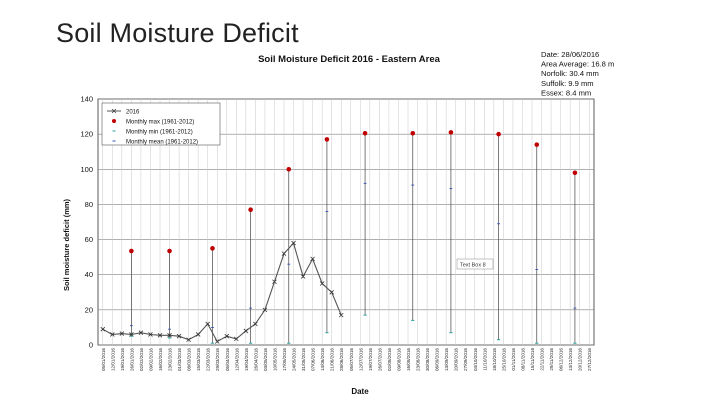 This screenshot has height=405, width=720. Describe the element at coordinates (360, 359) in the screenshot. I see `x-tick-label: 12/07/2016` at that location.